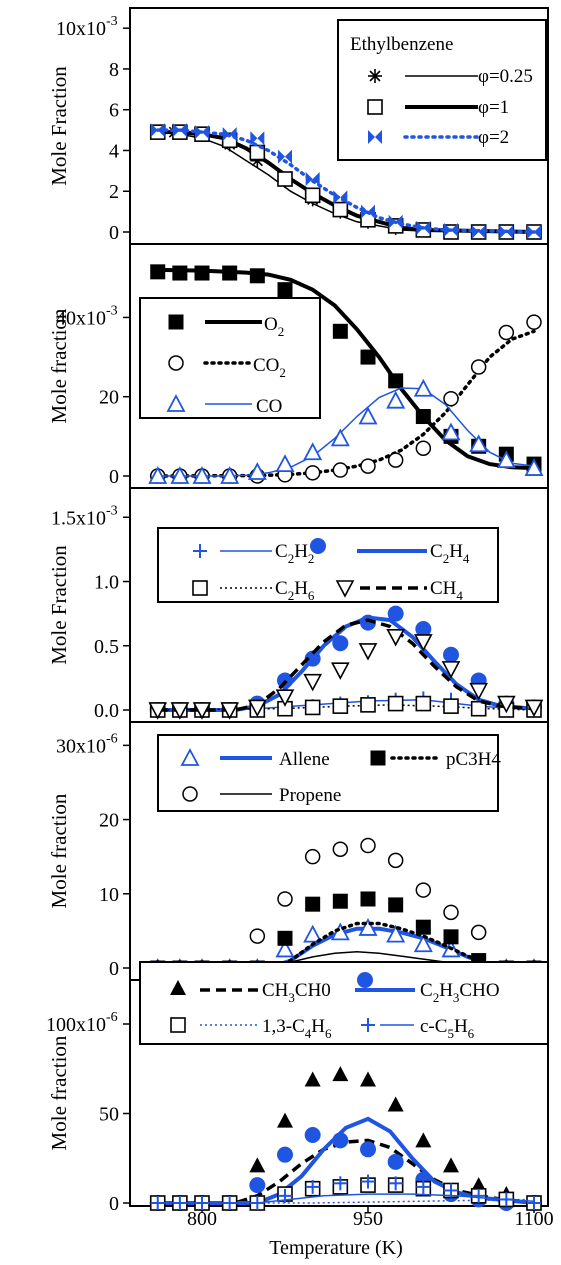  What do you see at coordinates (297, 1028) in the screenshot?
I see `legend-label-c4h6: 1,3-C4H6` at bounding box center [297, 1028].